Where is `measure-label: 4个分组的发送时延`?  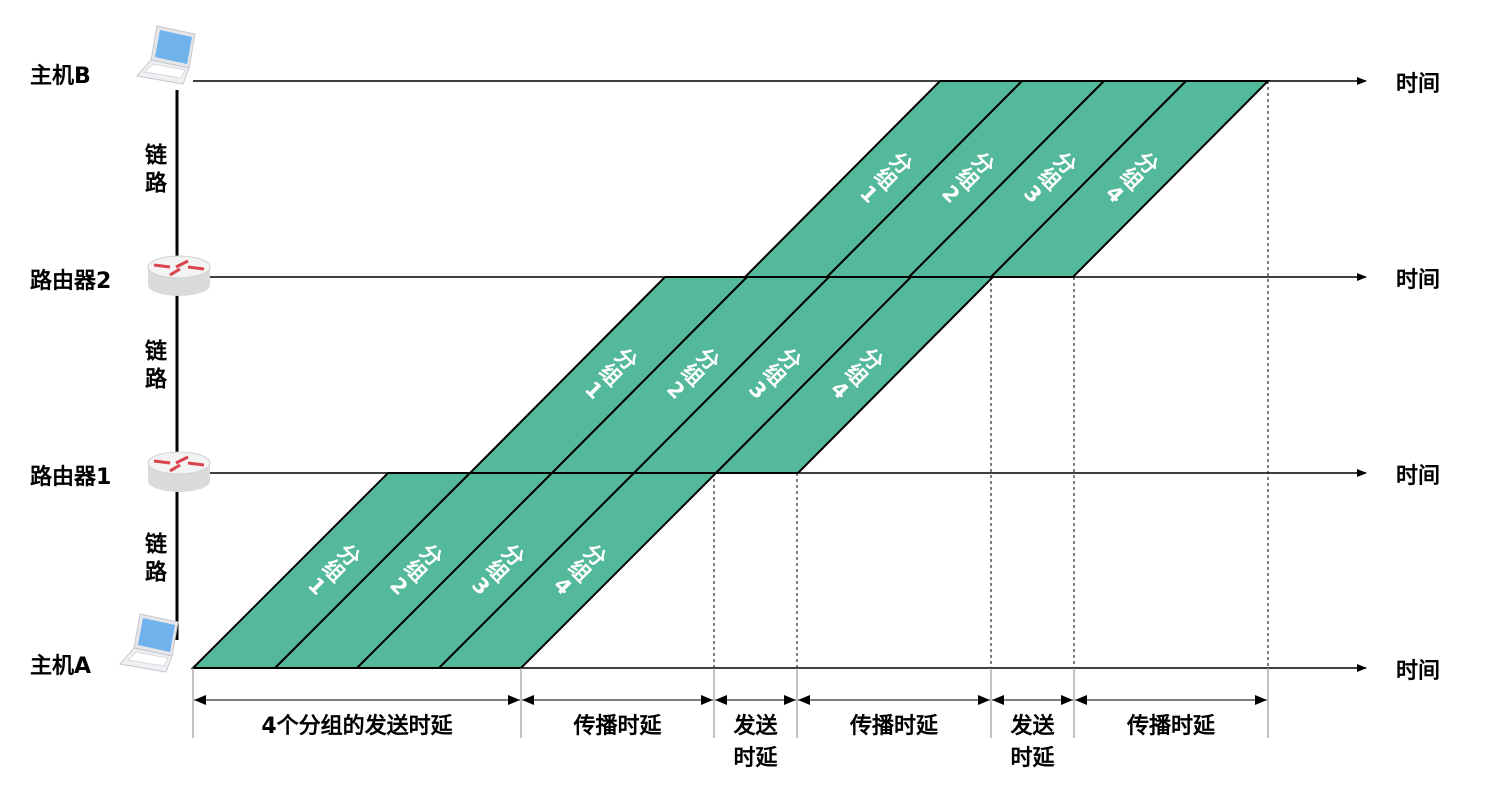
measure-label: 4个分组的发送时延 is located at coordinates (357, 726).